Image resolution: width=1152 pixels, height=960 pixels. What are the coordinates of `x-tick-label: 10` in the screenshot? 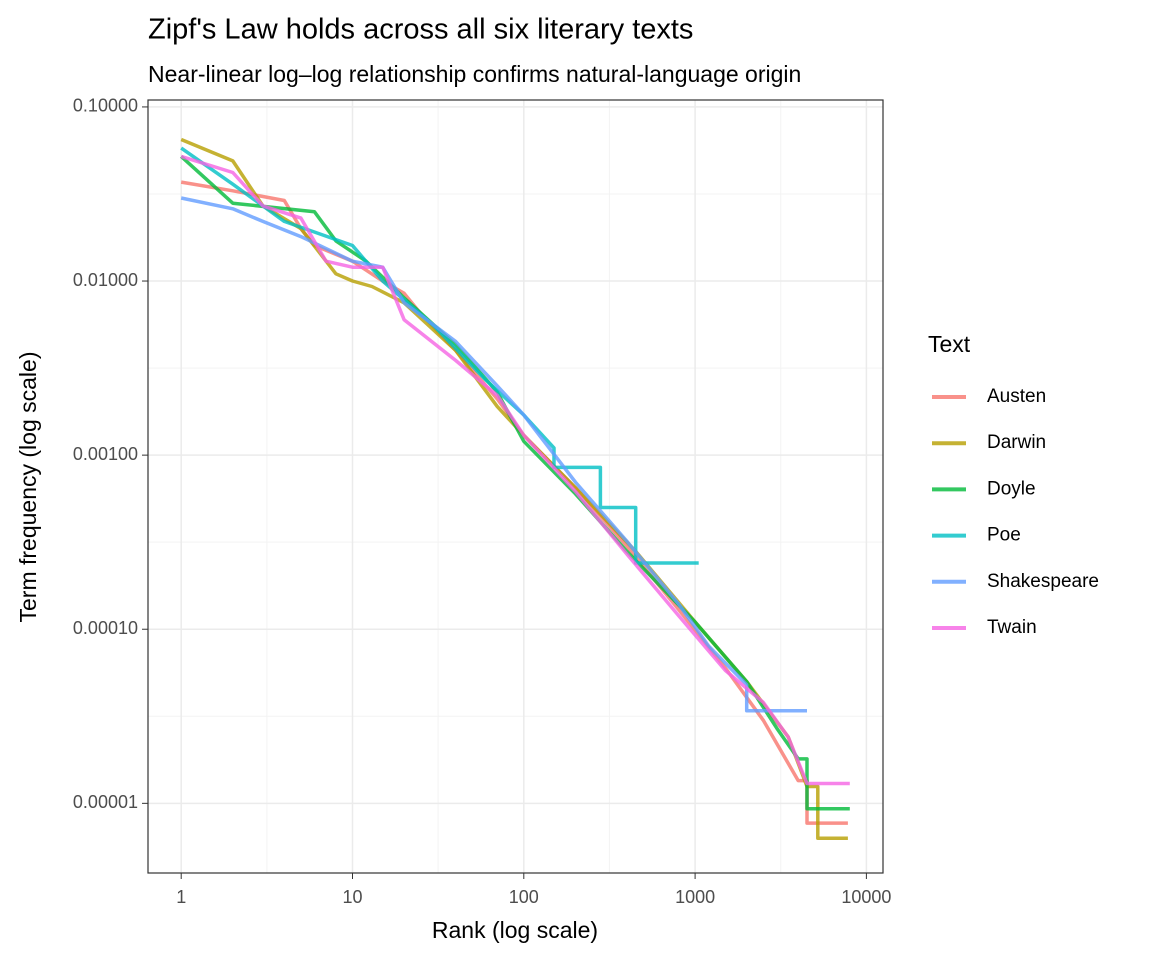 It's located at (352, 897).